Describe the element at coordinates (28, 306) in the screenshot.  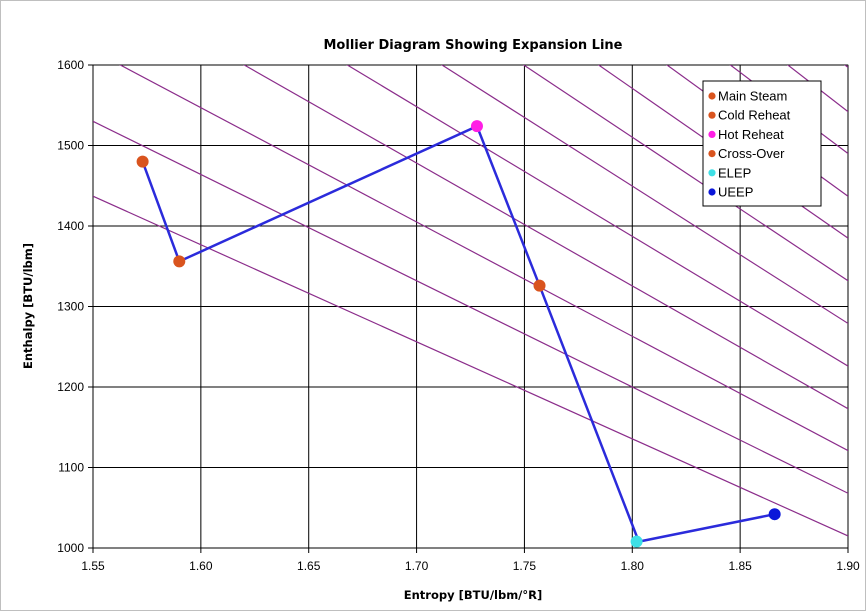
I see `y-axis-label: Enthalpy [BTU/lbm]` at that location.